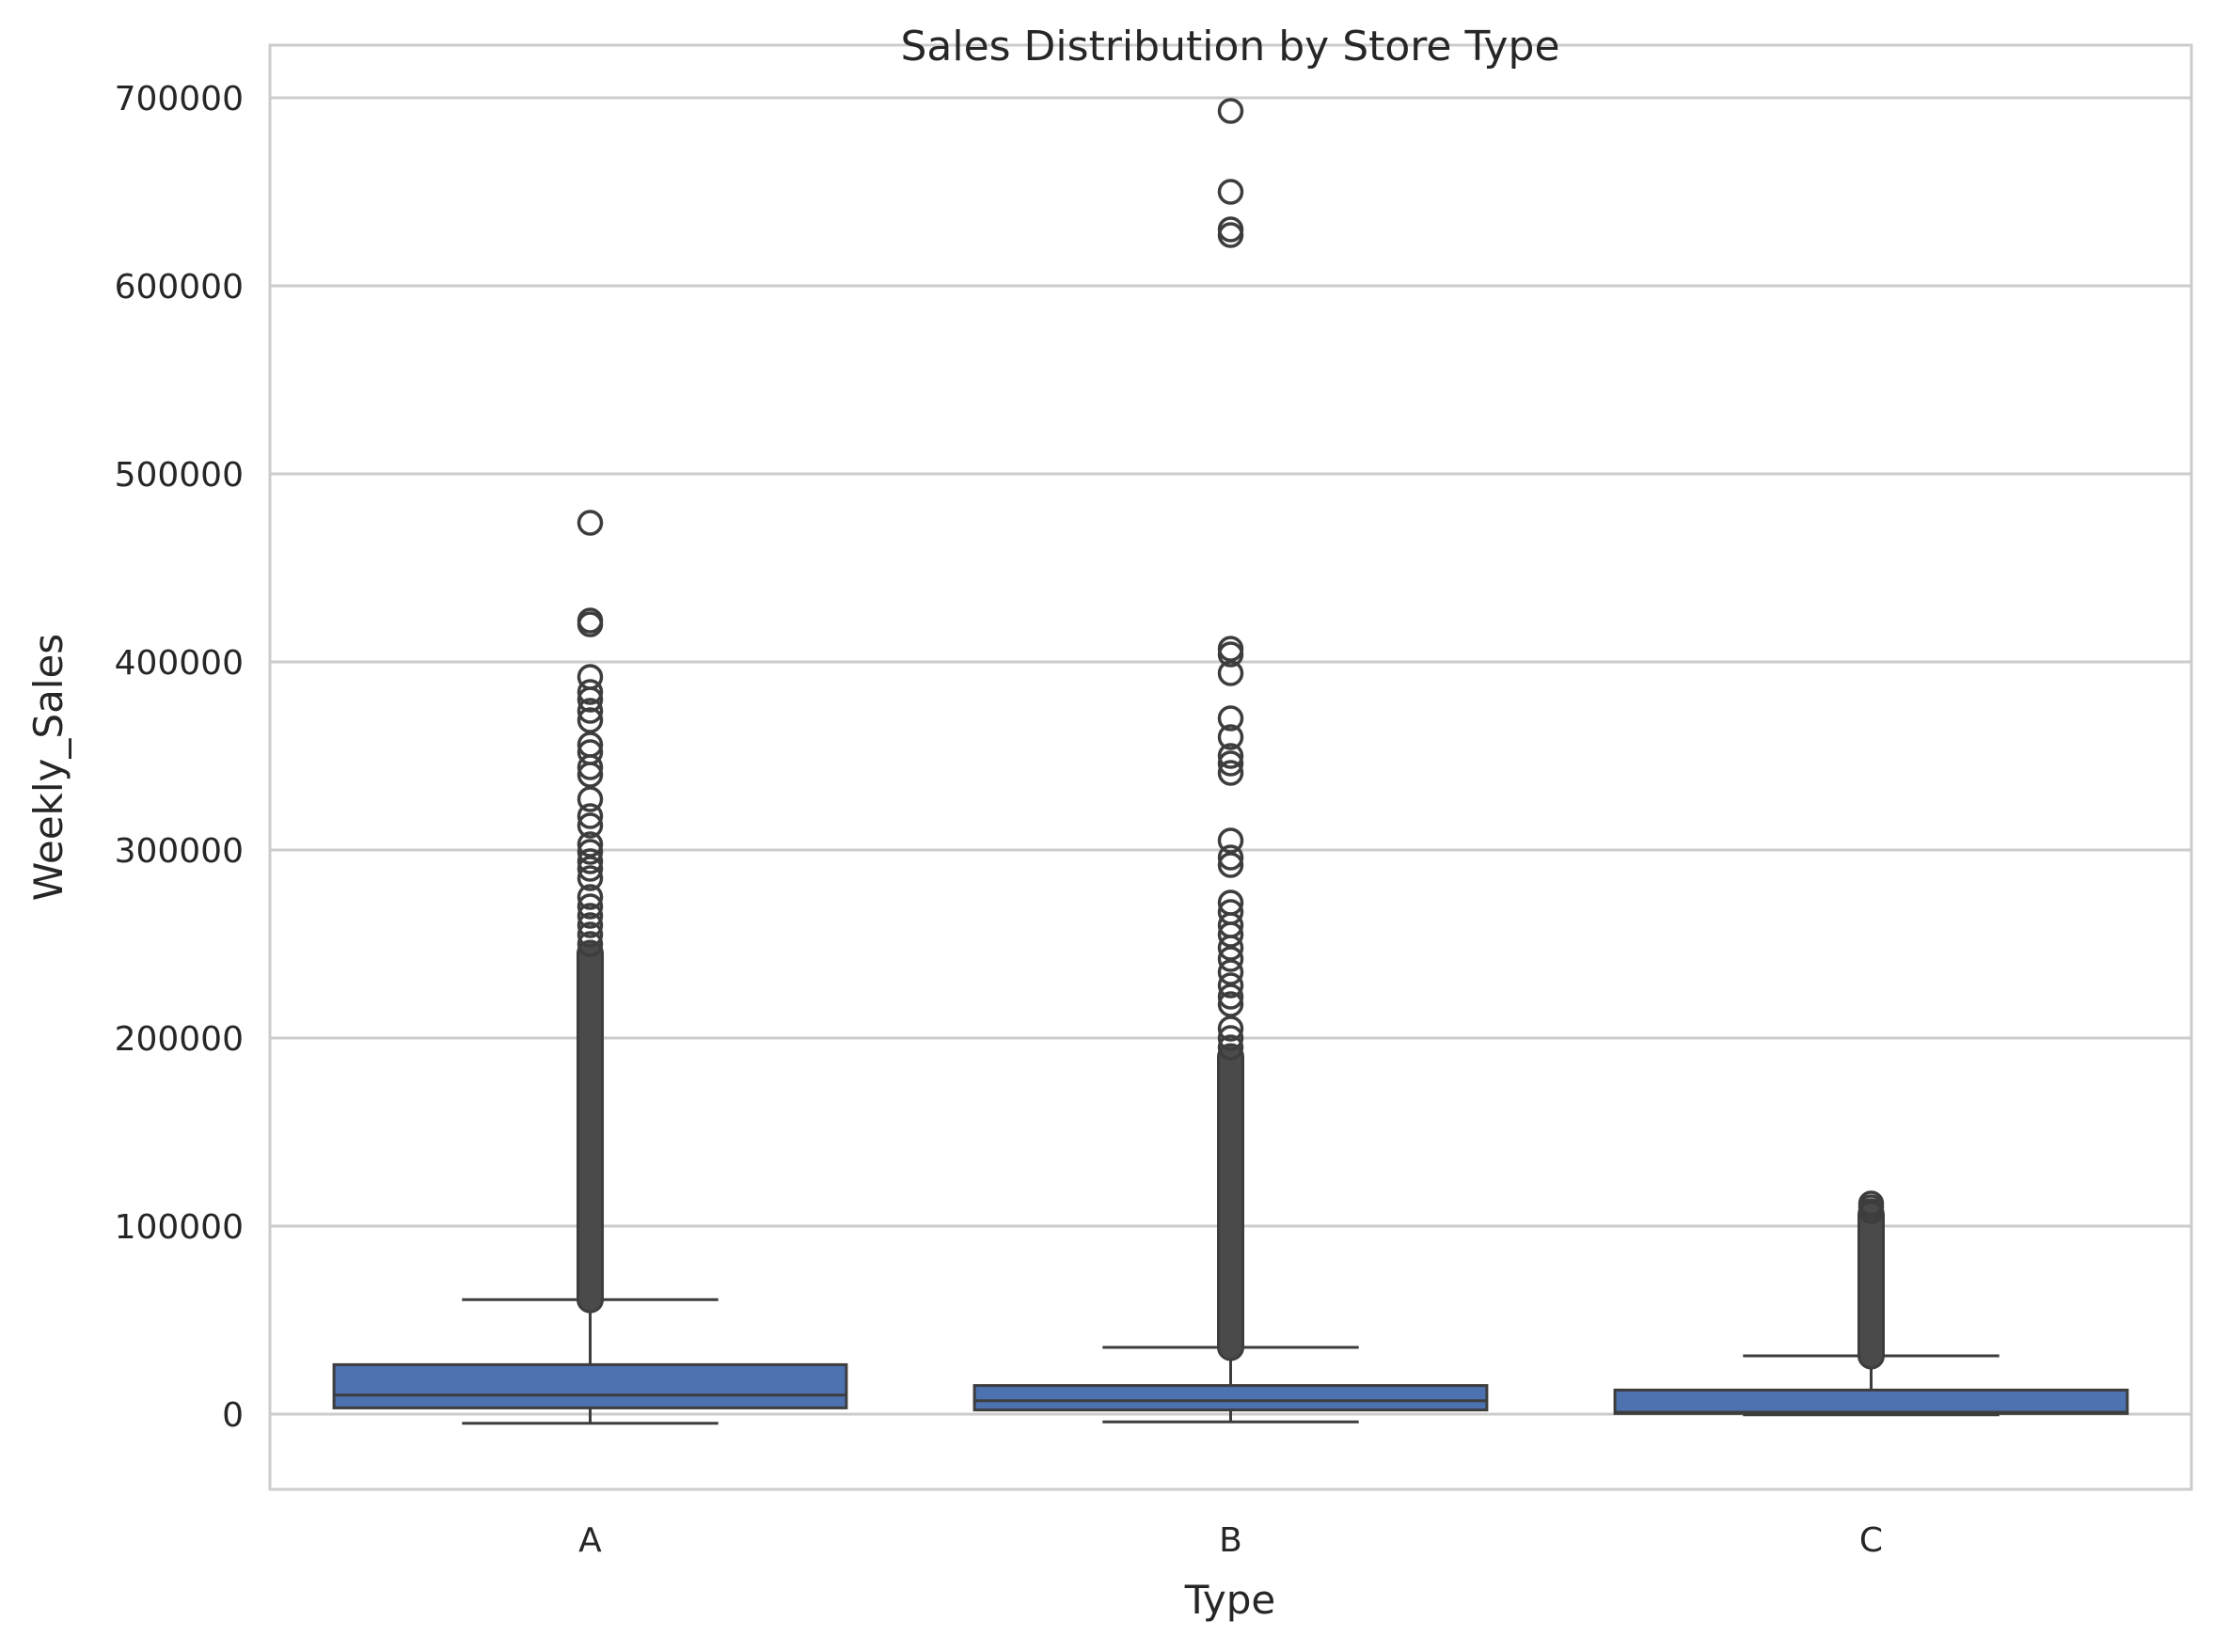 The image size is (2213, 1652). I want to click on y-tick-label: 500000, so click(179, 476).